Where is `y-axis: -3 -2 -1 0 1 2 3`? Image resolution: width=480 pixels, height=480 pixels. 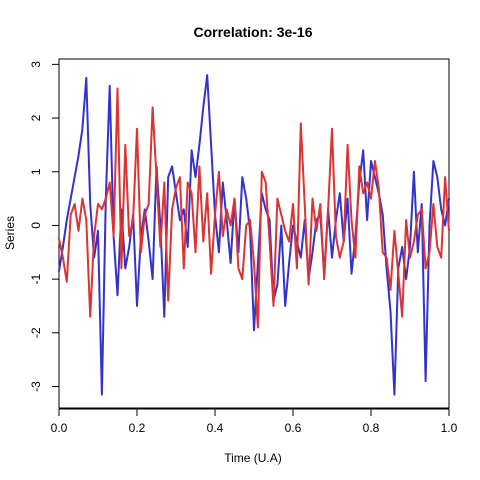 y-axis: -3 -2 -1 0 1 2 3 is located at coordinates (44, 226).